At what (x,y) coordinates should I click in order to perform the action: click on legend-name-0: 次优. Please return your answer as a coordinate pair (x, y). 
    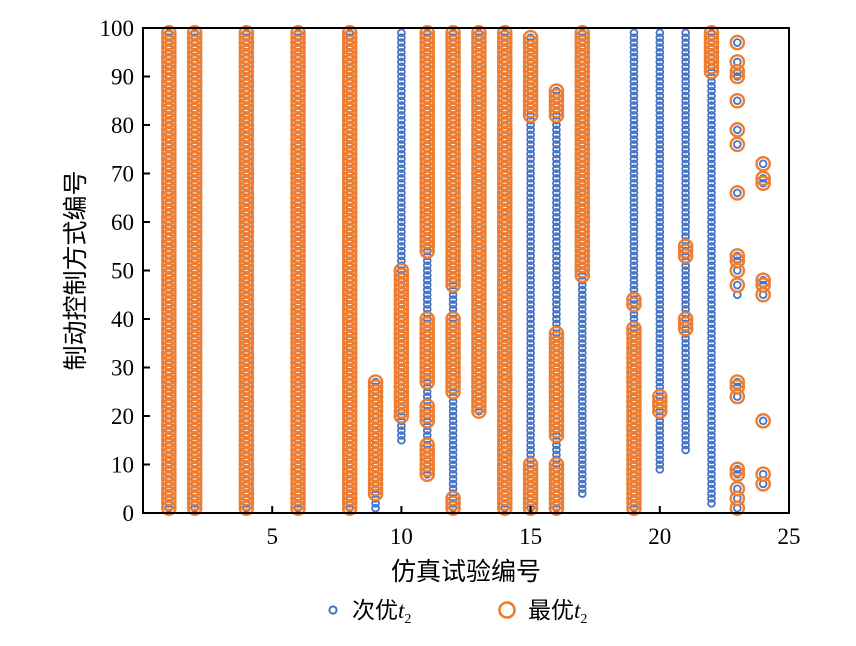
    Looking at the image, I should click on (375, 611).